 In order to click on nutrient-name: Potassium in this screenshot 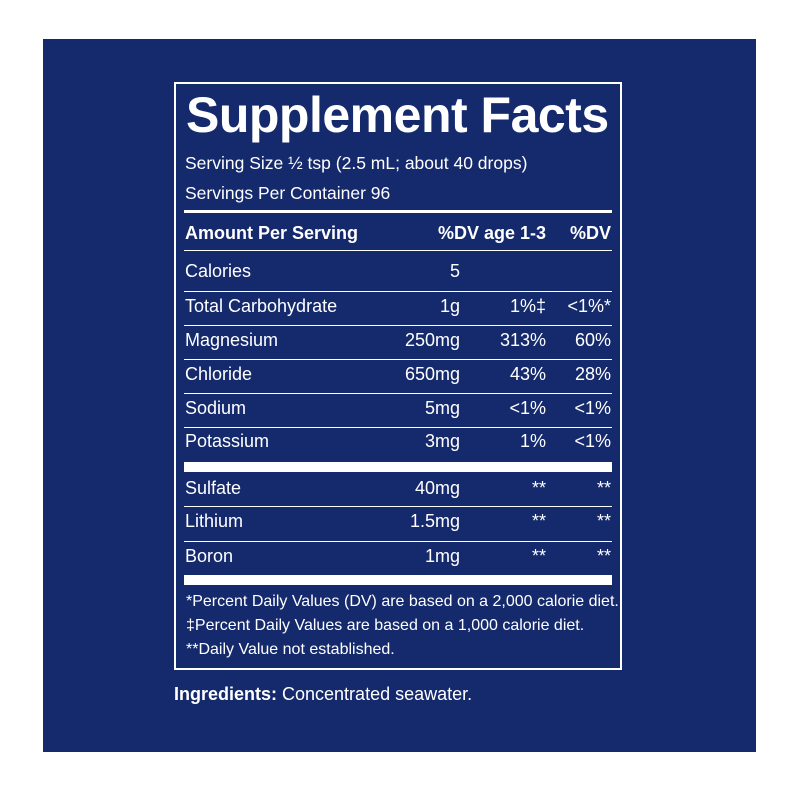, I will do `click(227, 441)`.